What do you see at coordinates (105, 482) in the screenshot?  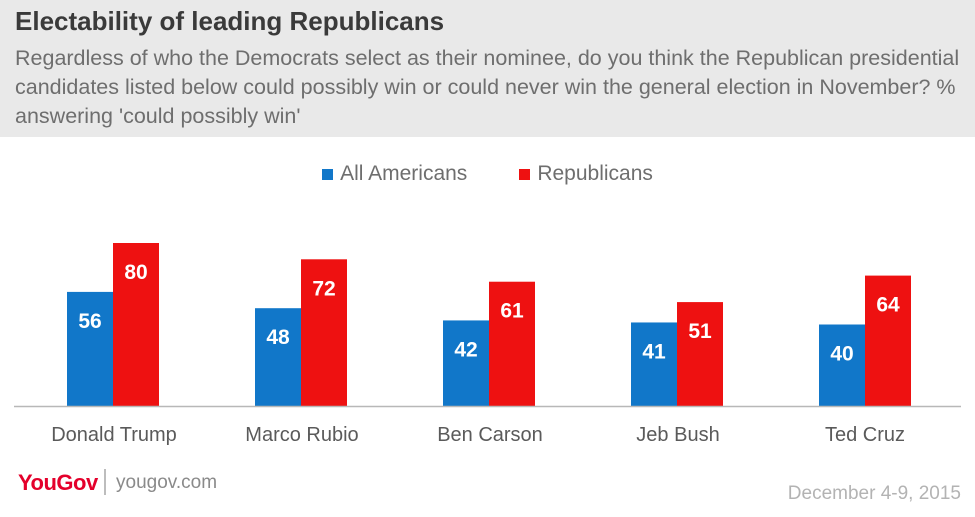 I see `logo-divider` at bounding box center [105, 482].